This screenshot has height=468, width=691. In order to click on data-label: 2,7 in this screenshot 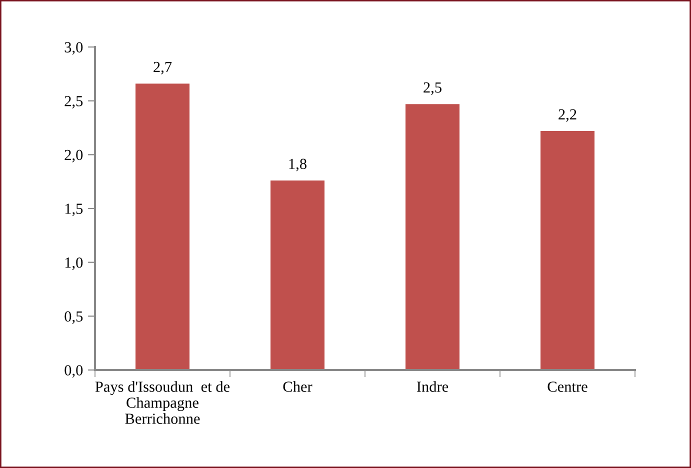, I will do `click(163, 68)`.